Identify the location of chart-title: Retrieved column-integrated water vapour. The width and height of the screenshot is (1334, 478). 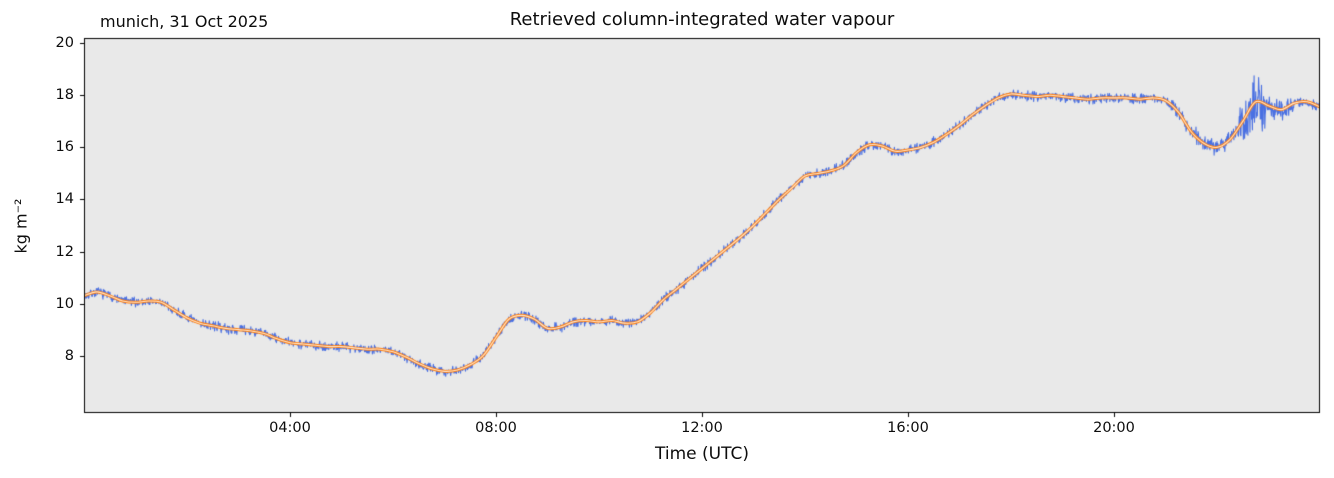
(702, 19).